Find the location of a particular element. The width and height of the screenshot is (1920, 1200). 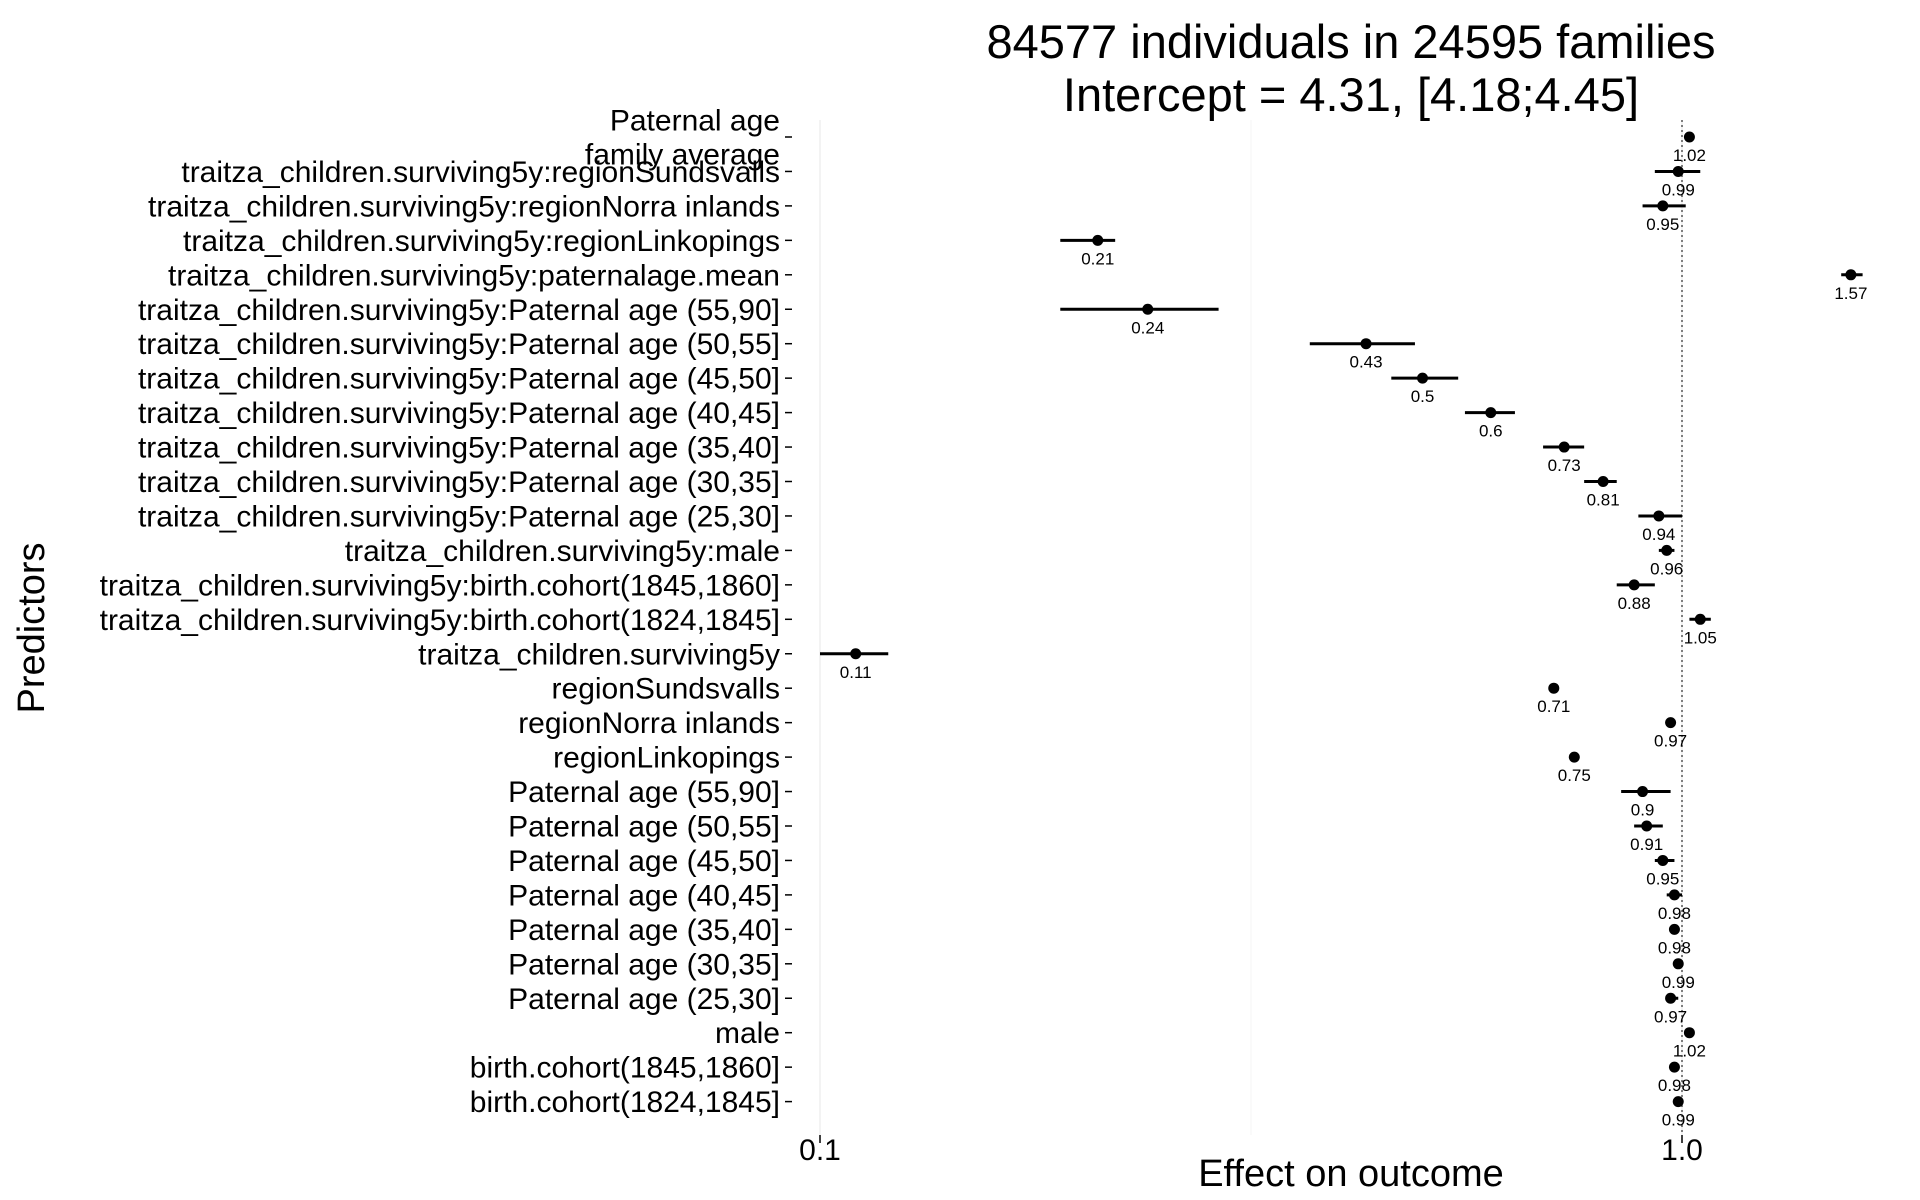

x-axis-title: Effect on outcome is located at coordinates (1351, 1174).